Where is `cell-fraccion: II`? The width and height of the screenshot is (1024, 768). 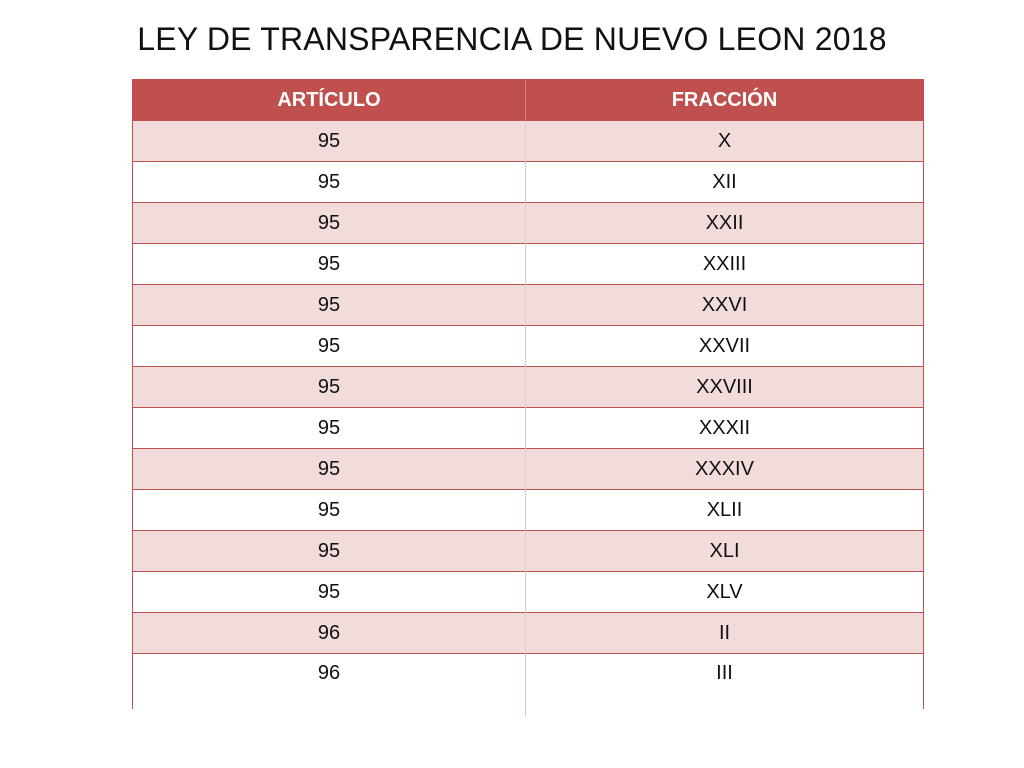
cell-fraccion: II is located at coordinates (724, 633).